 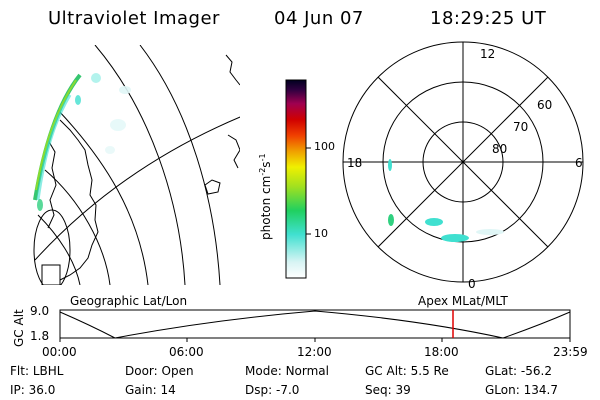 I want to click on timeline-xtick: 00:00, so click(x=59, y=352).